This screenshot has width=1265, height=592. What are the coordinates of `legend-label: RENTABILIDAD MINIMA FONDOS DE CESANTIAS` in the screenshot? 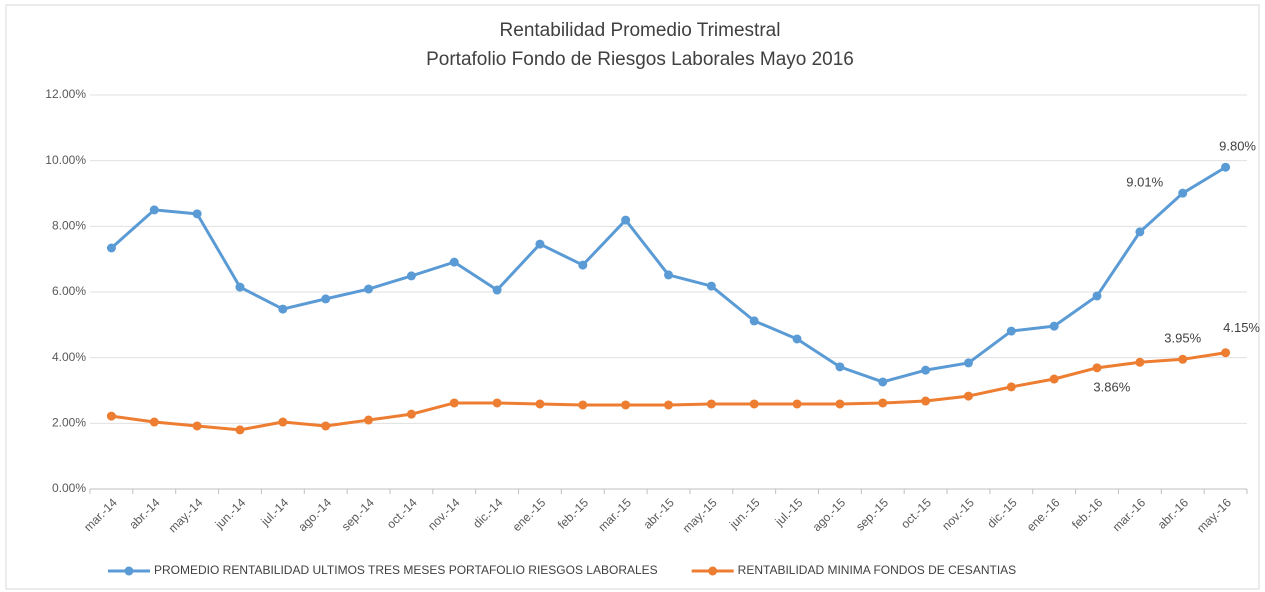 It's located at (877, 570).